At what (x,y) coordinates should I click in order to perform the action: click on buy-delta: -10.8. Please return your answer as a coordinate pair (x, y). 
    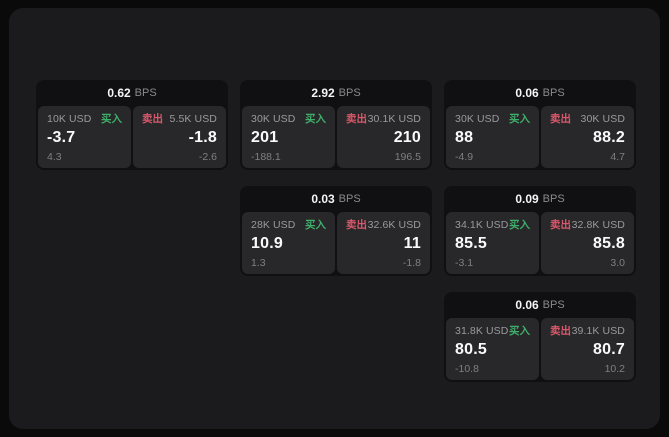
    Looking at the image, I should click on (467, 368).